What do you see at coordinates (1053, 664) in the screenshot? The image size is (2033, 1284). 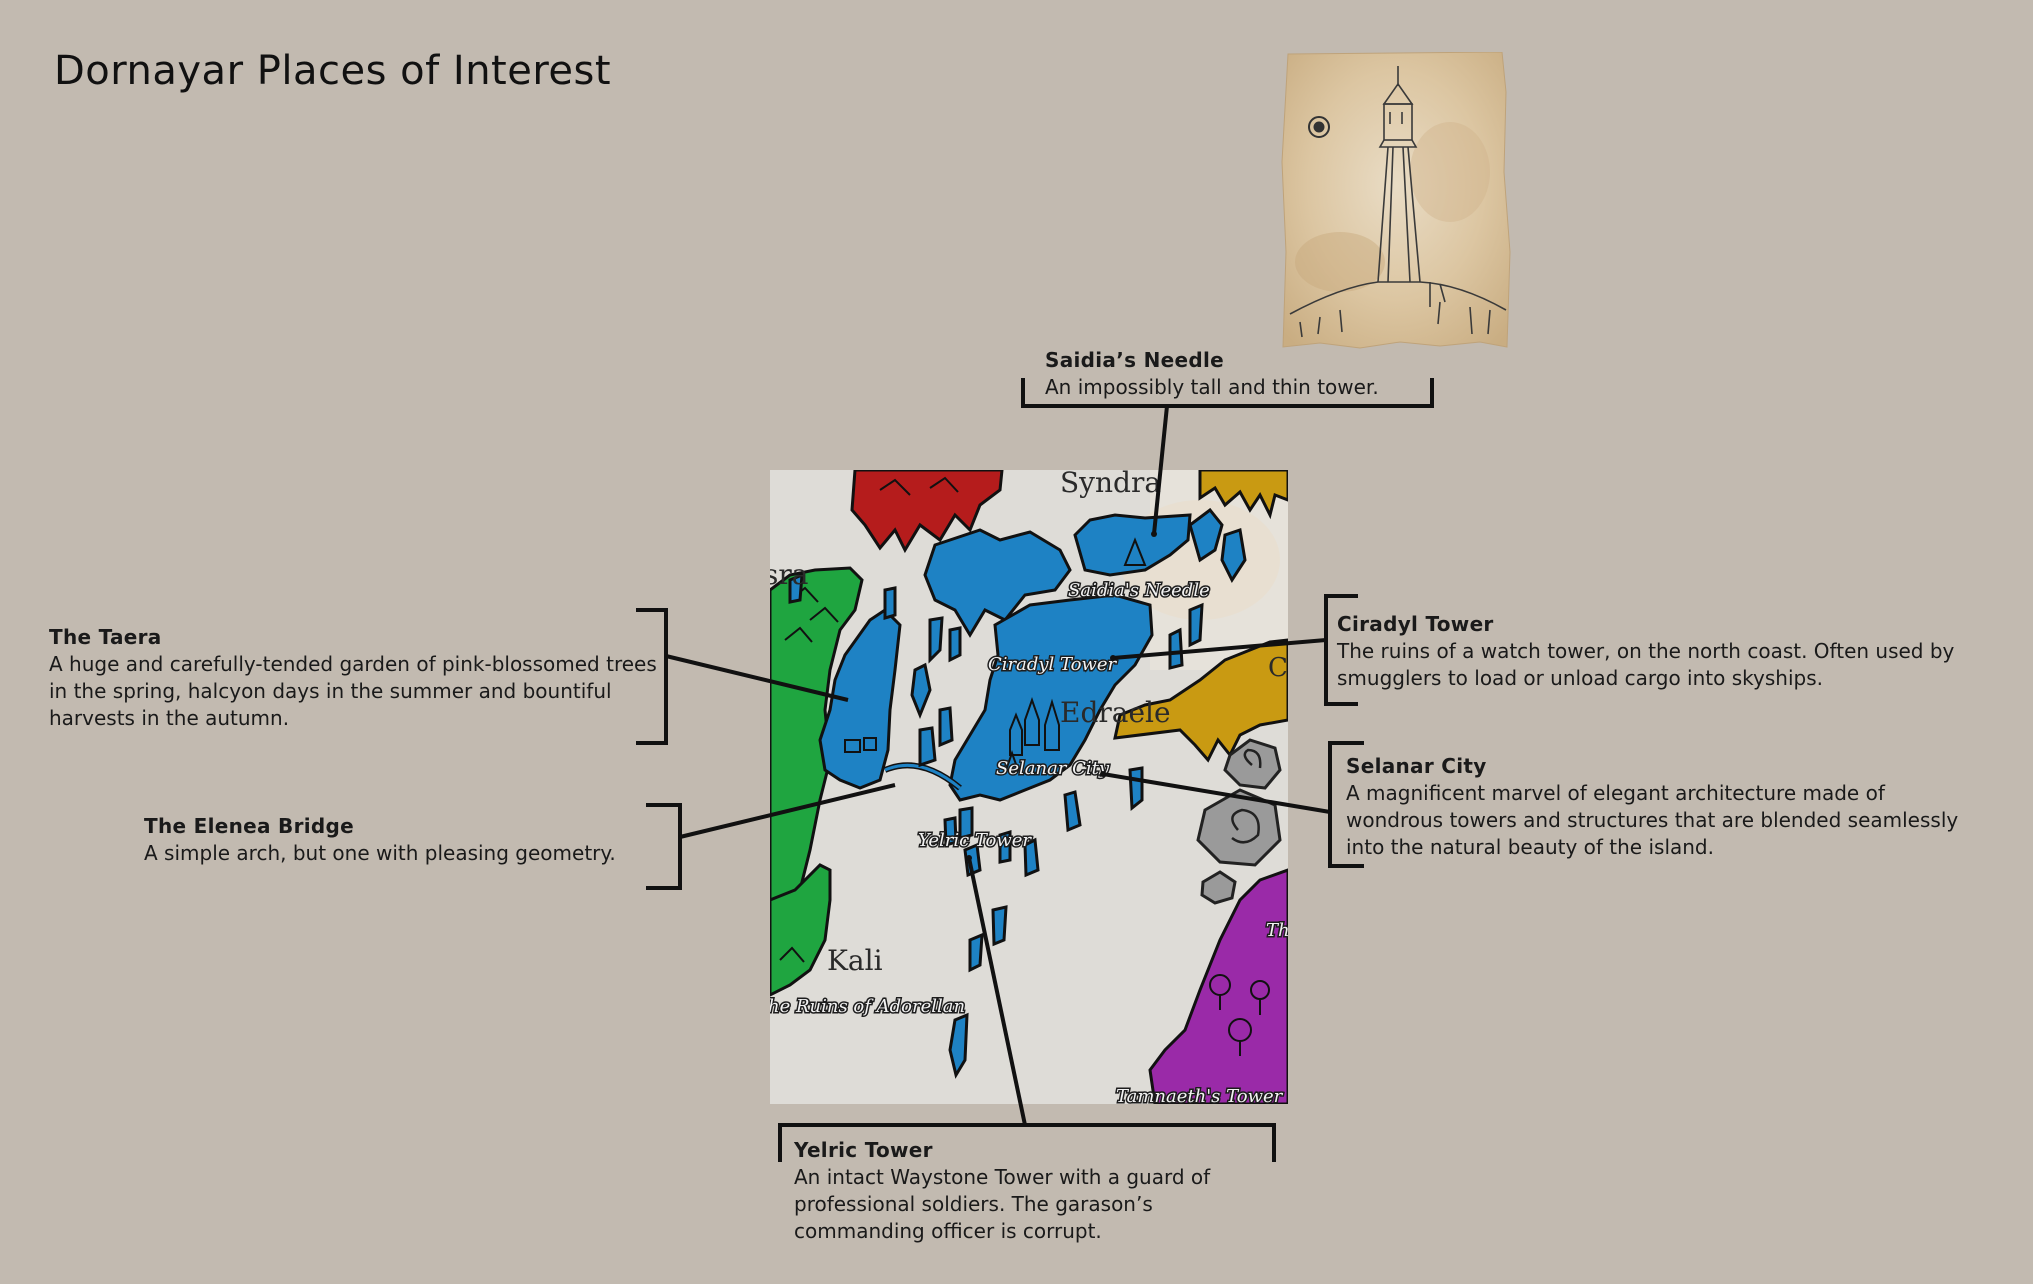 I see `map-label-ciradyl-tower: Ciradyl Tower` at bounding box center [1053, 664].